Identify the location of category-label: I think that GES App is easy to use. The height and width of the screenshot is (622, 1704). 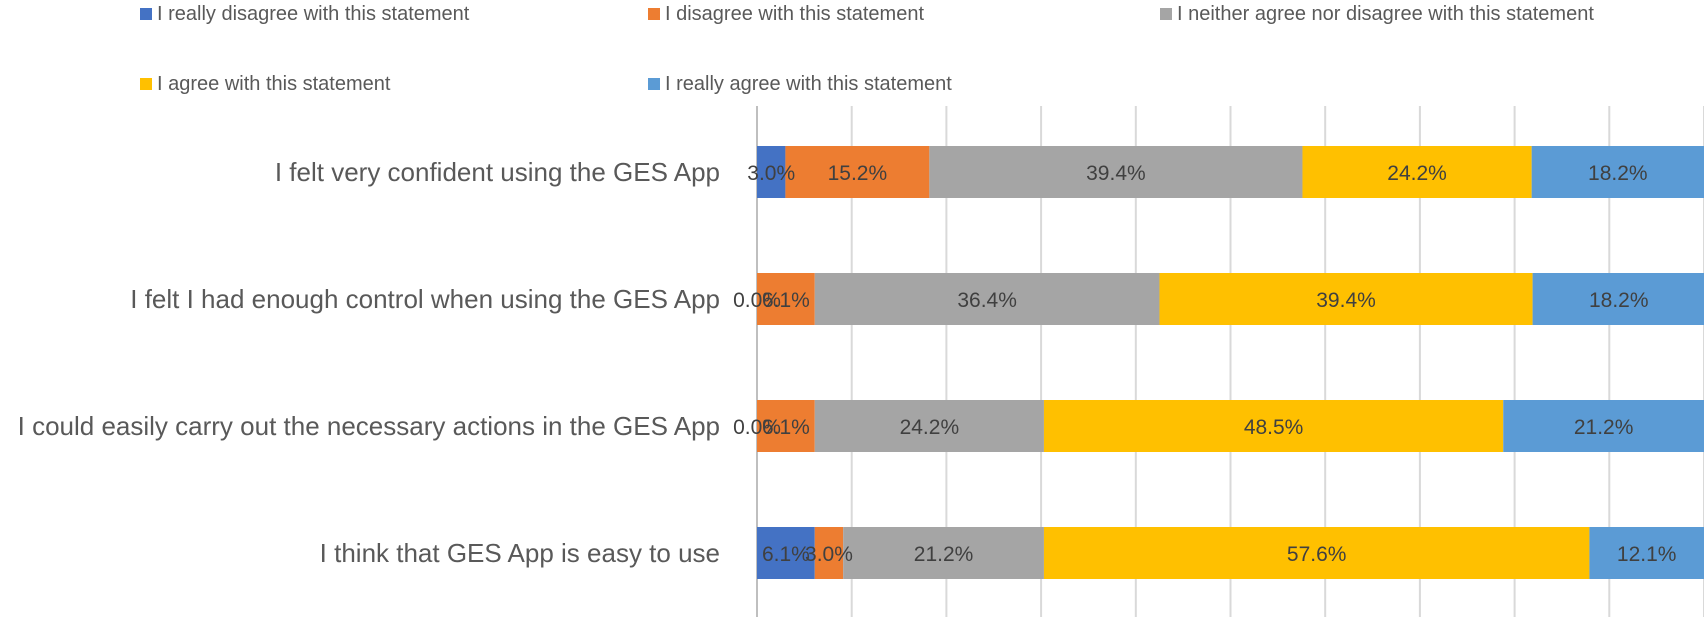
(520, 553).